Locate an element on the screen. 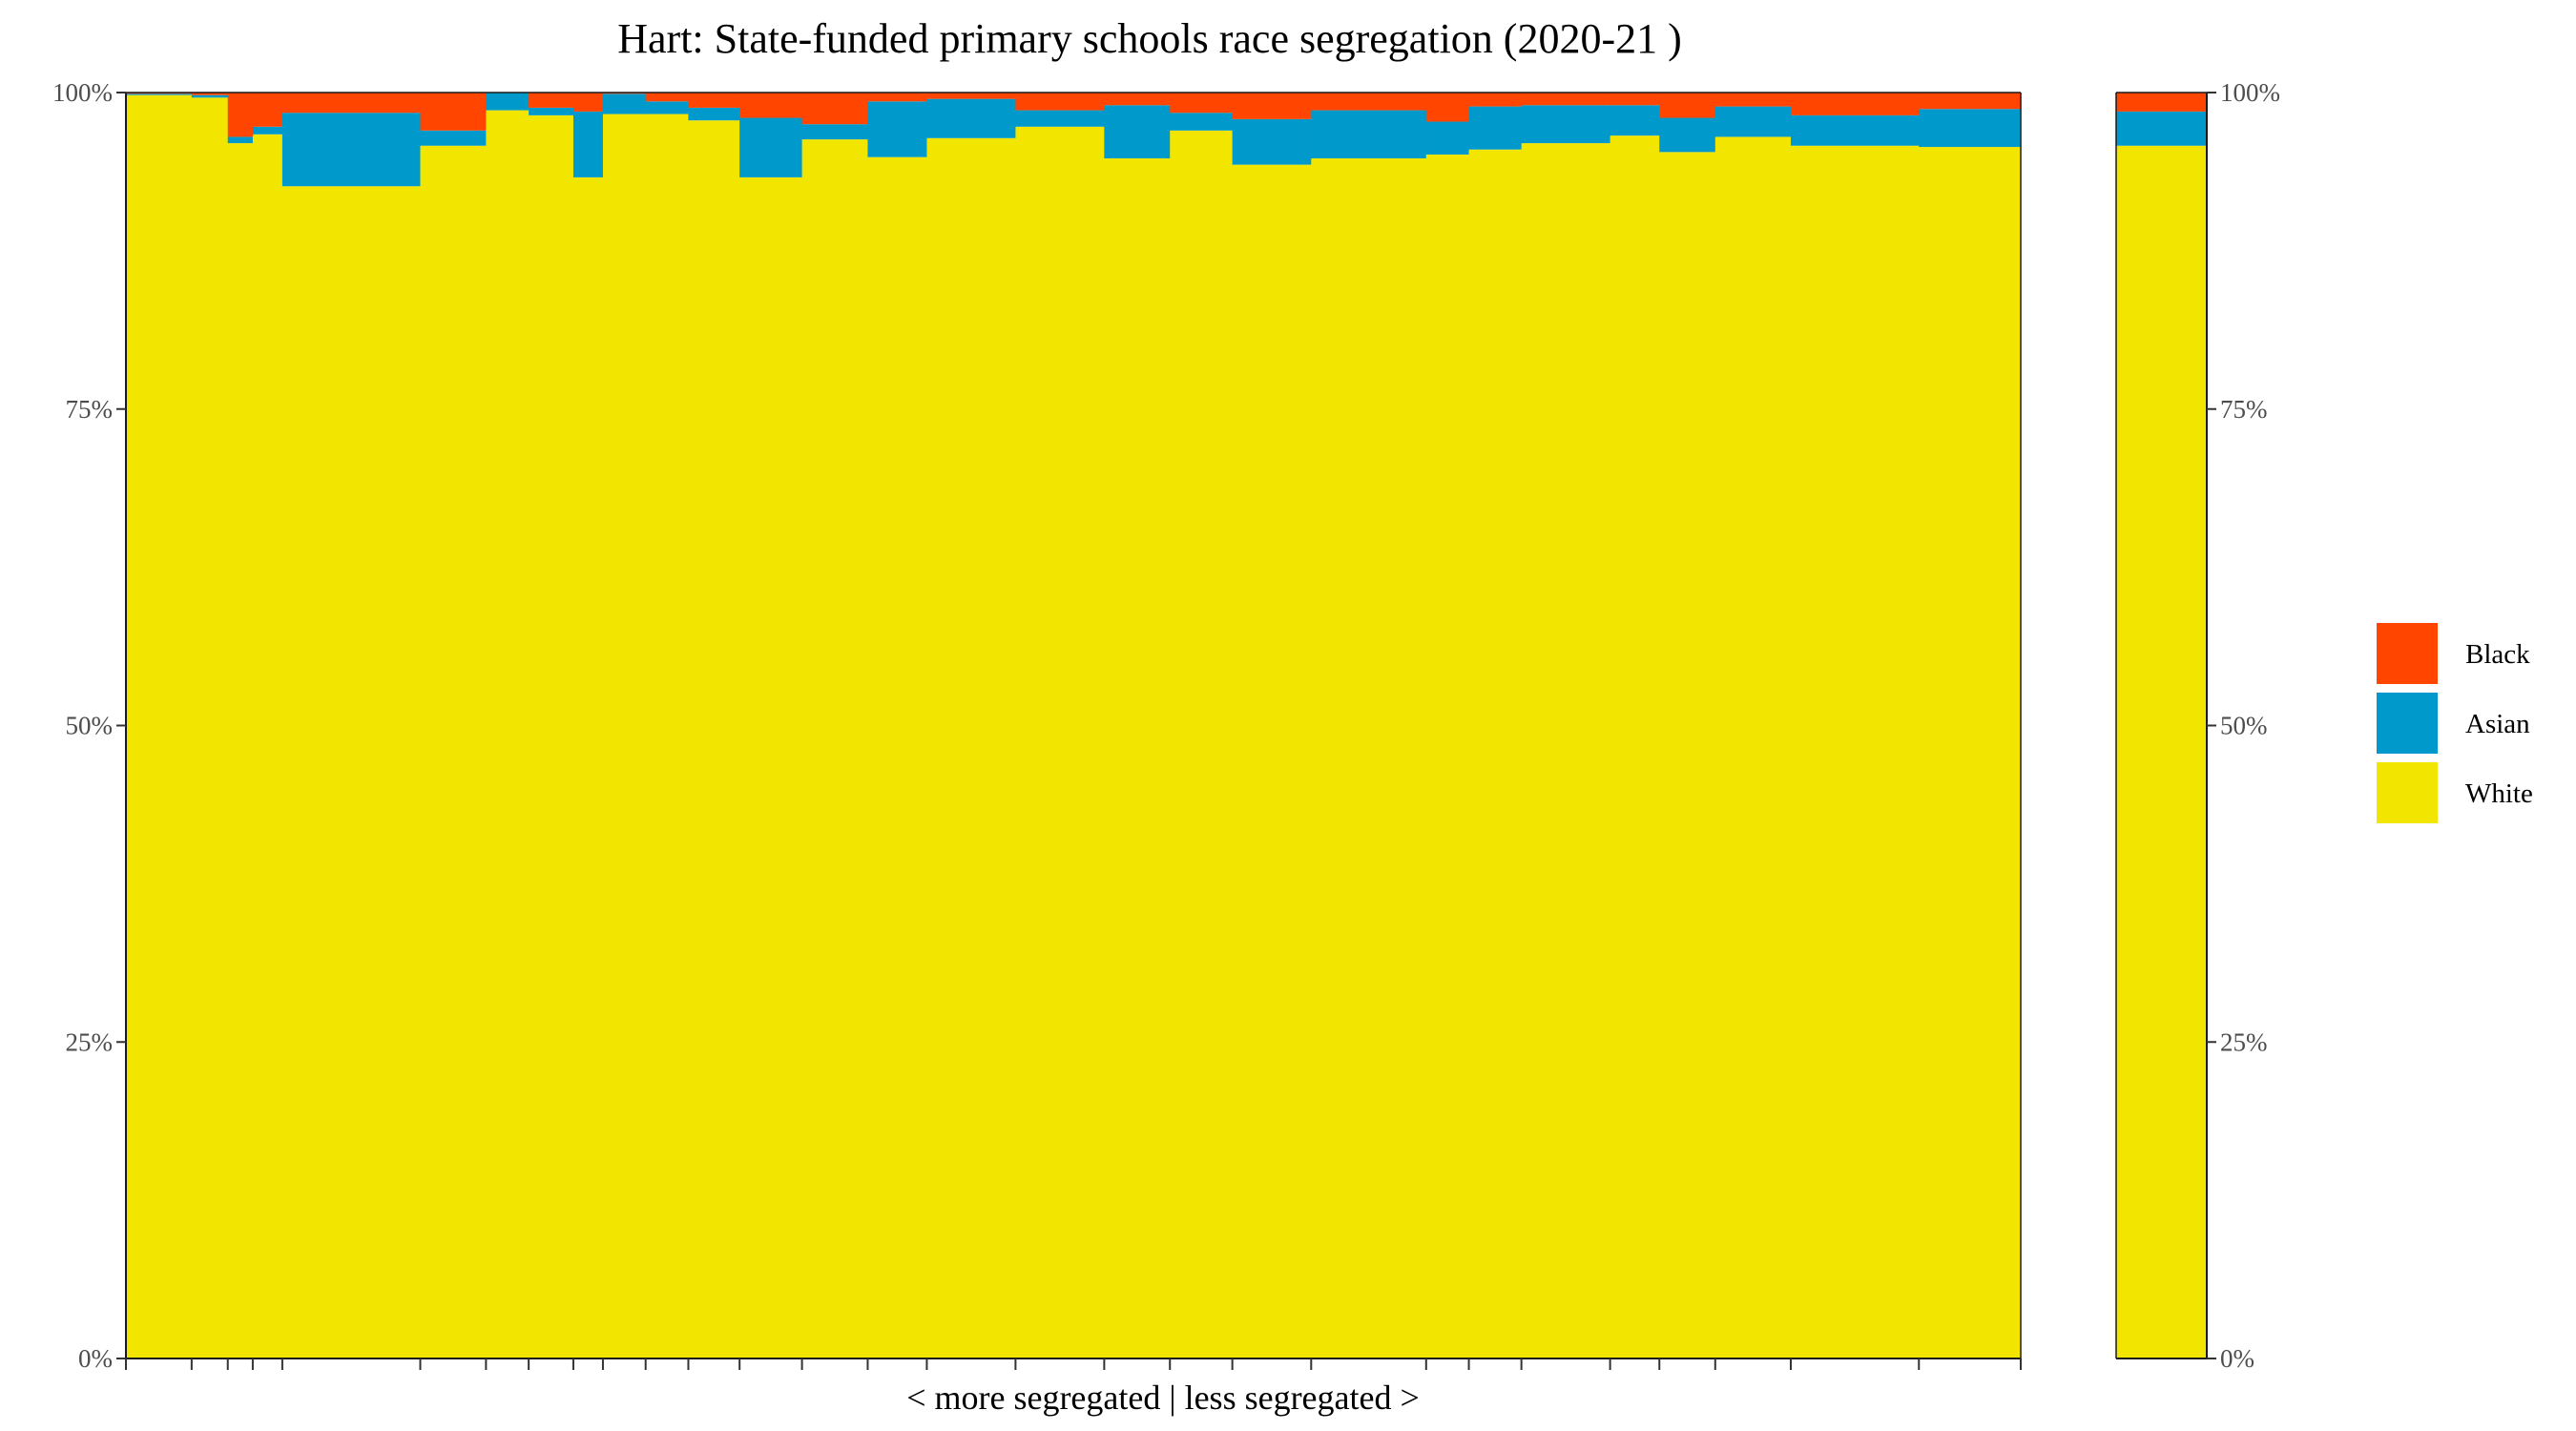  school-bar-2-black is located at coordinates (210, 94).